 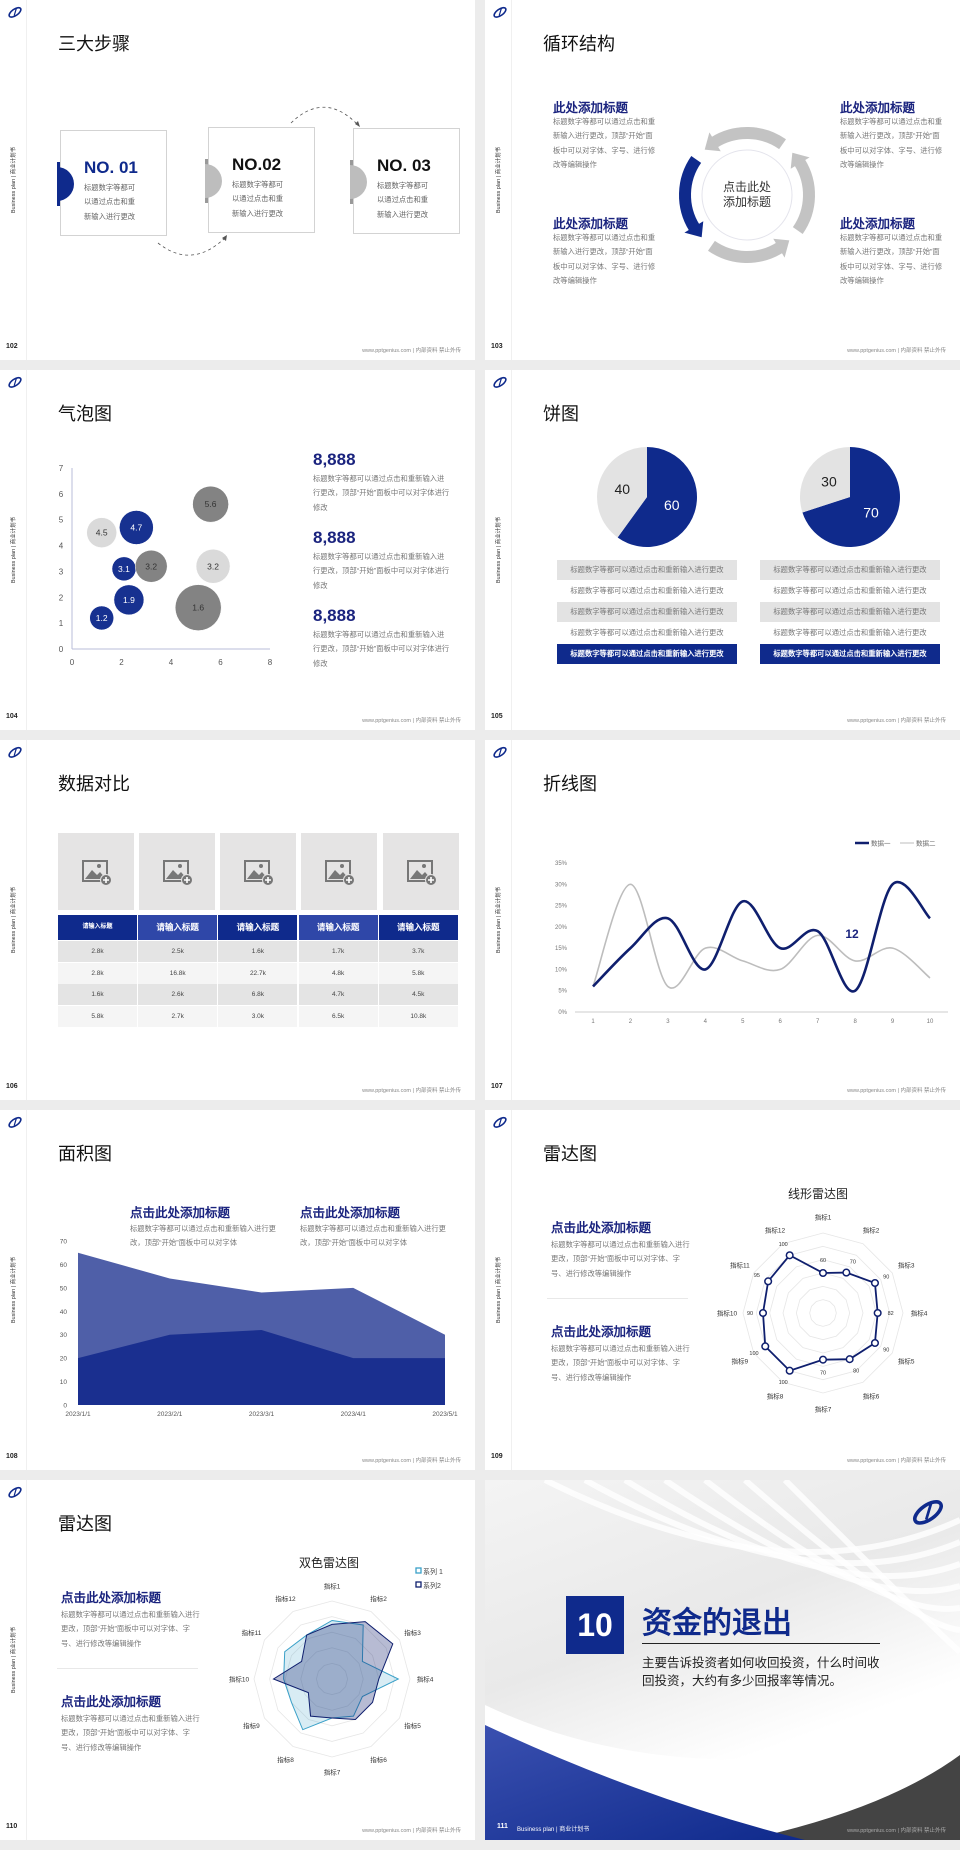 I want to click on step-card: NO. 03 标题数字等都可以通过点击和重新输入进行更改, so click(x=405, y=181).